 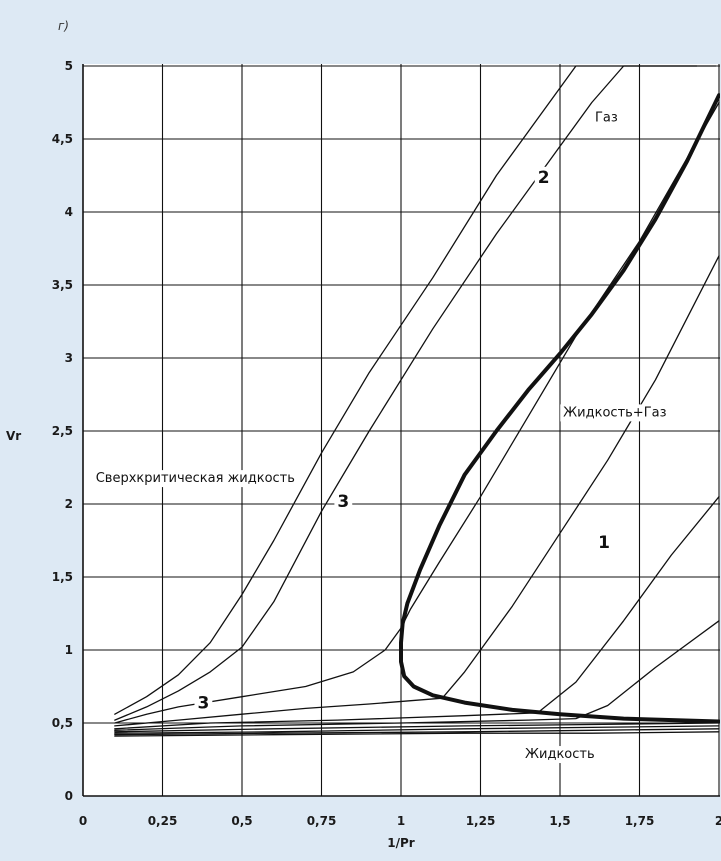 What do you see at coordinates (417, 675) in the screenshot?
I see `series-line-tr_f` at bounding box center [417, 675].